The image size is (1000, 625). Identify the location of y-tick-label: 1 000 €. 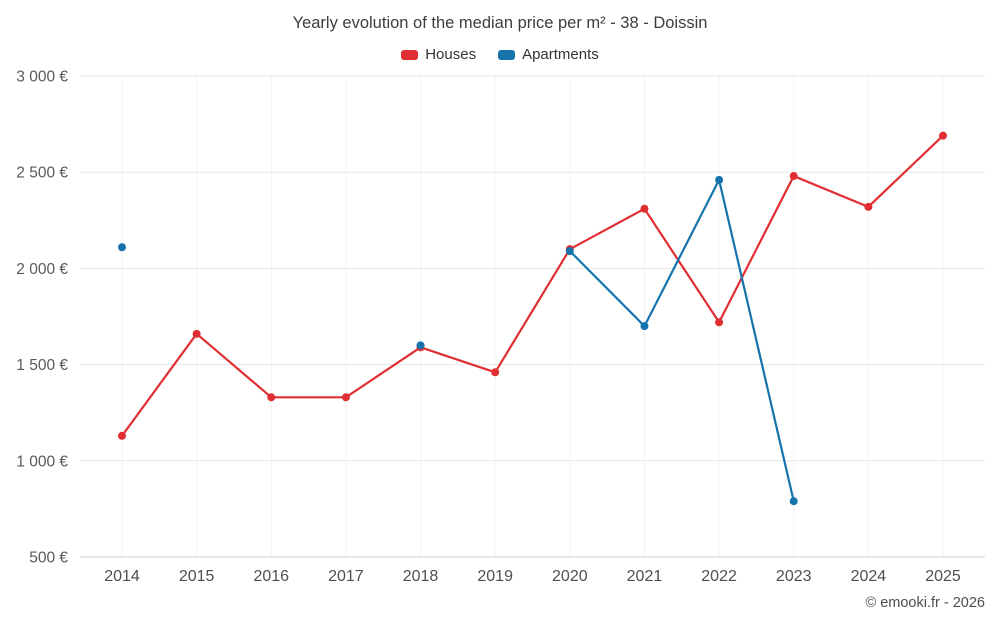
(42, 461).